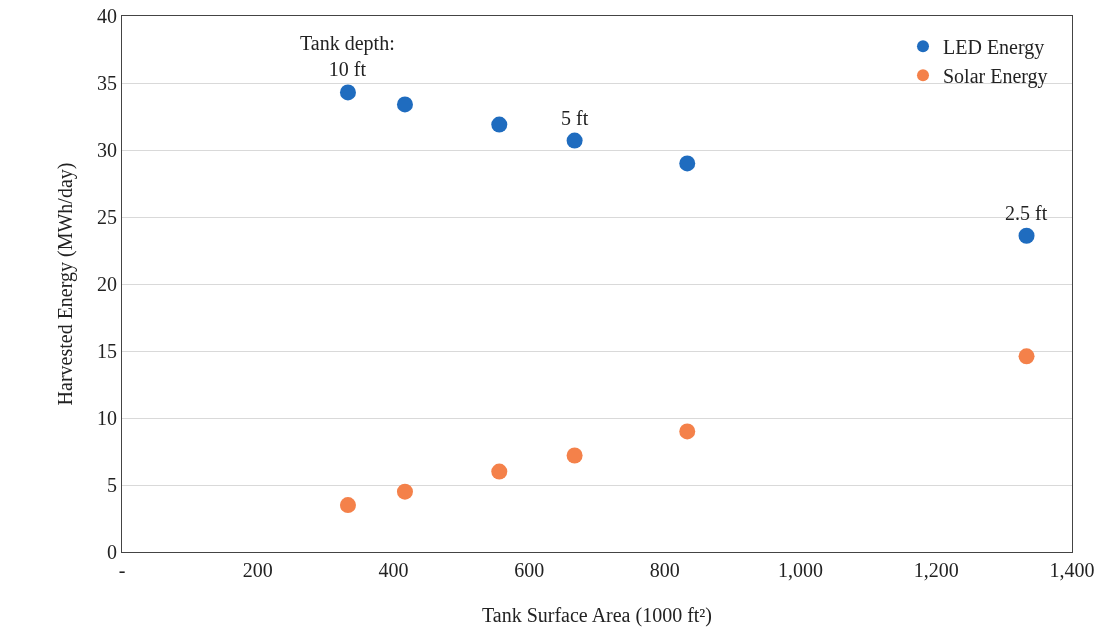 This screenshot has width=1106, height=637. I want to click on x-tick-label: 600, so click(529, 570).